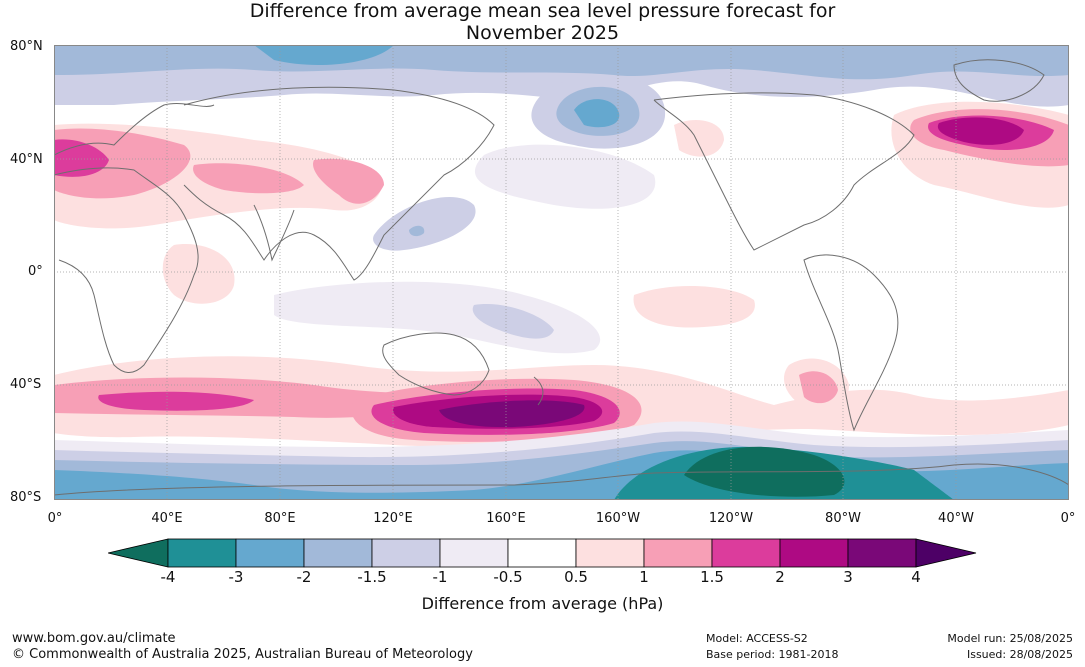  I want to click on lat-label-80s: 80°S, so click(26, 497).